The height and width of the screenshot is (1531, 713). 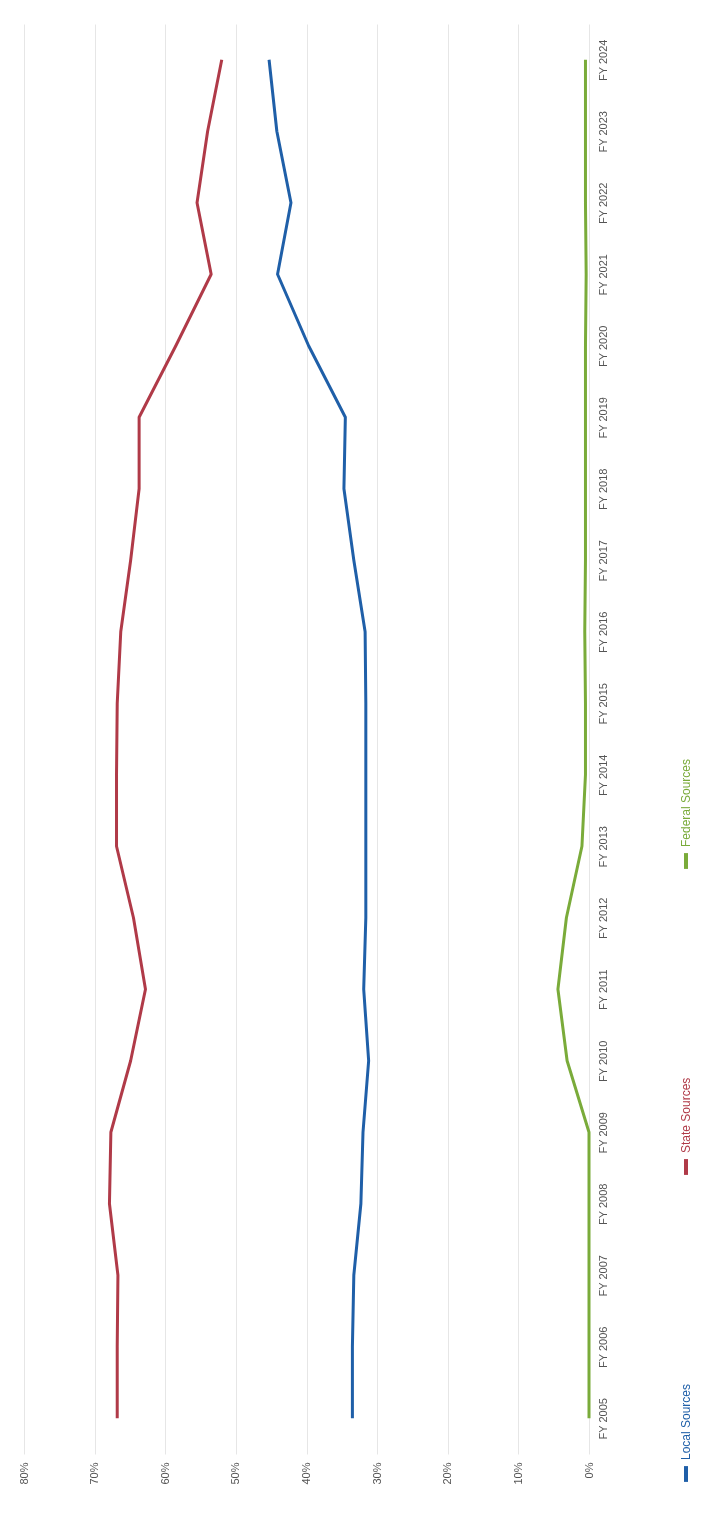 What do you see at coordinates (602, 990) in the screenshot?
I see `y-tick-label: FY 2011` at bounding box center [602, 990].